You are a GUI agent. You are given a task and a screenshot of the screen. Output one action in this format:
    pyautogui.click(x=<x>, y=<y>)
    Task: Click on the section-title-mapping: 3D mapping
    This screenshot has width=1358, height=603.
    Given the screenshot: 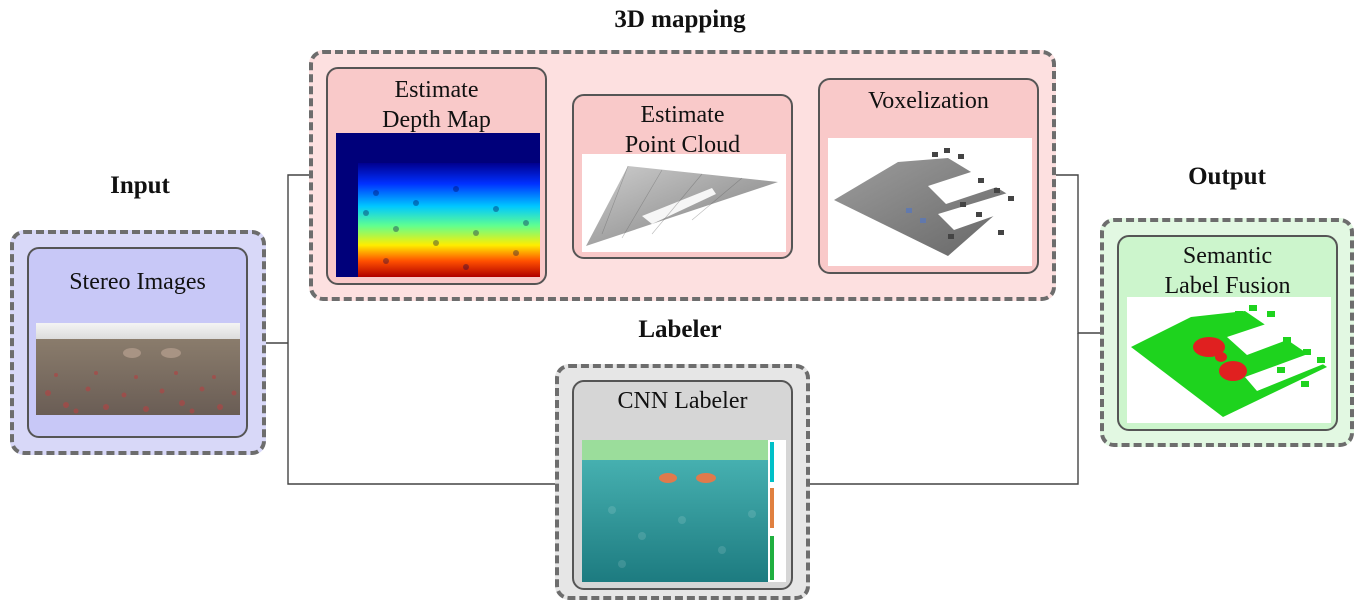 What is the action you would take?
    pyautogui.click(x=680, y=19)
    